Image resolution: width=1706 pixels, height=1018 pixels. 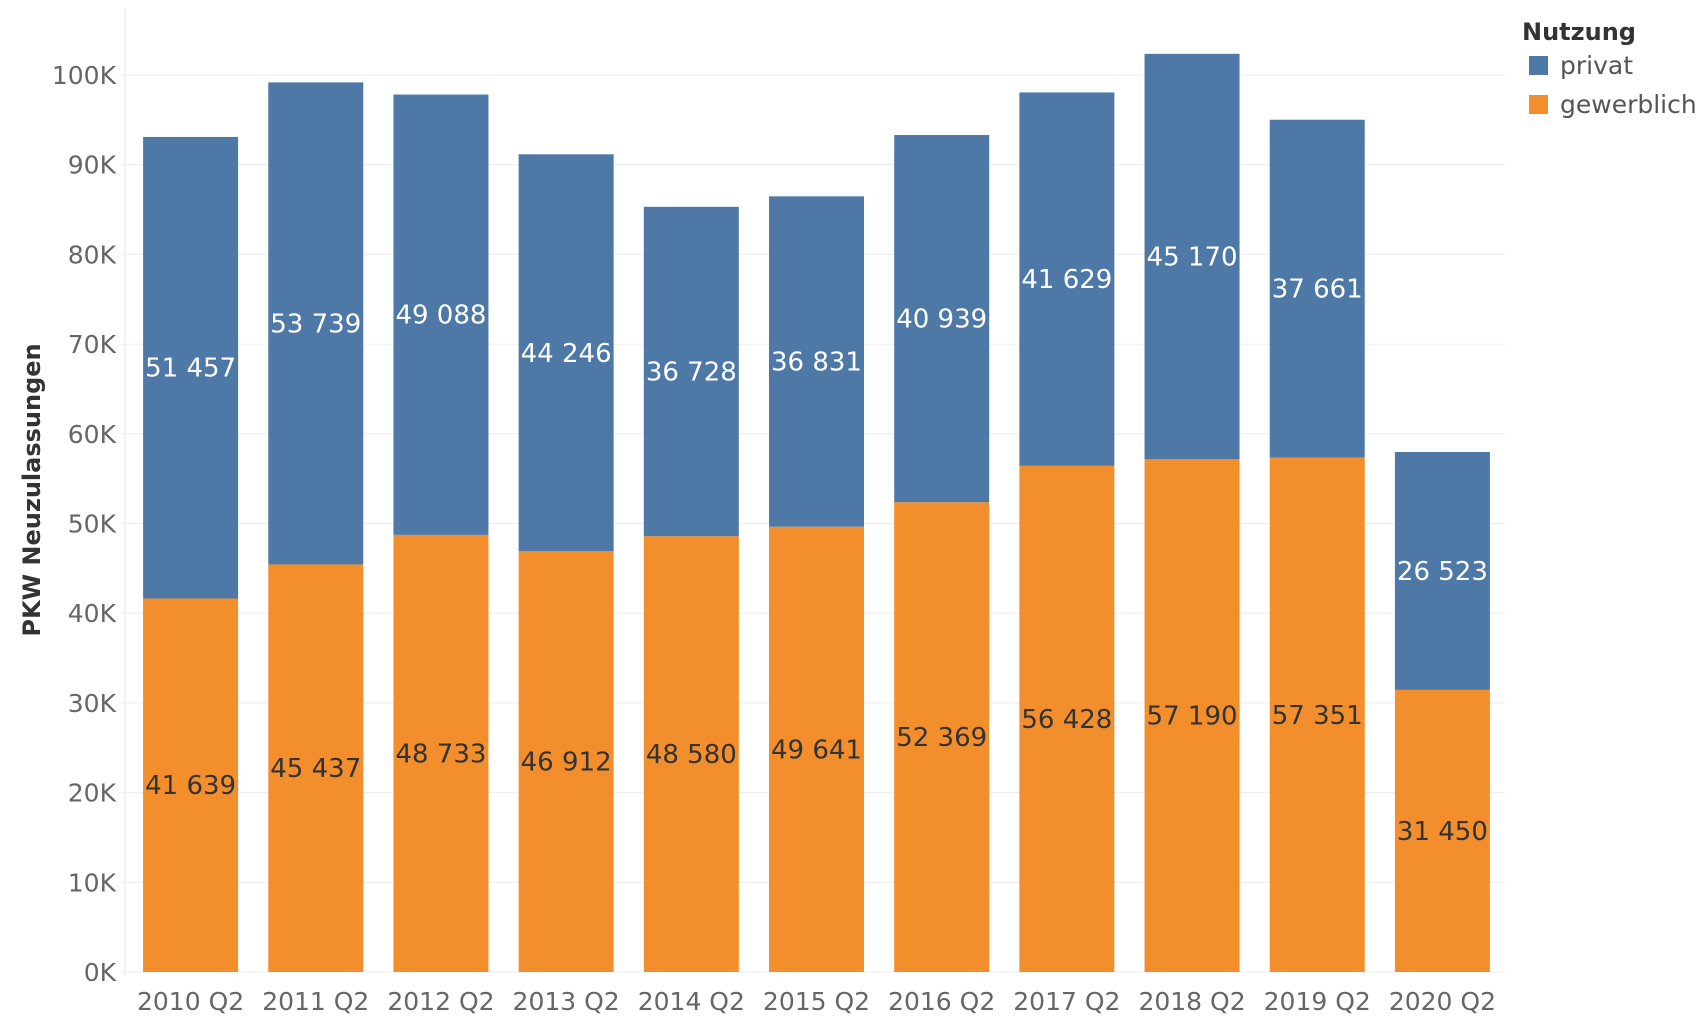 I want to click on y-axis: 0K 10K 20K 30K 40K 50K 60K 70K 80K 90K 100K, so click(x=84, y=524).